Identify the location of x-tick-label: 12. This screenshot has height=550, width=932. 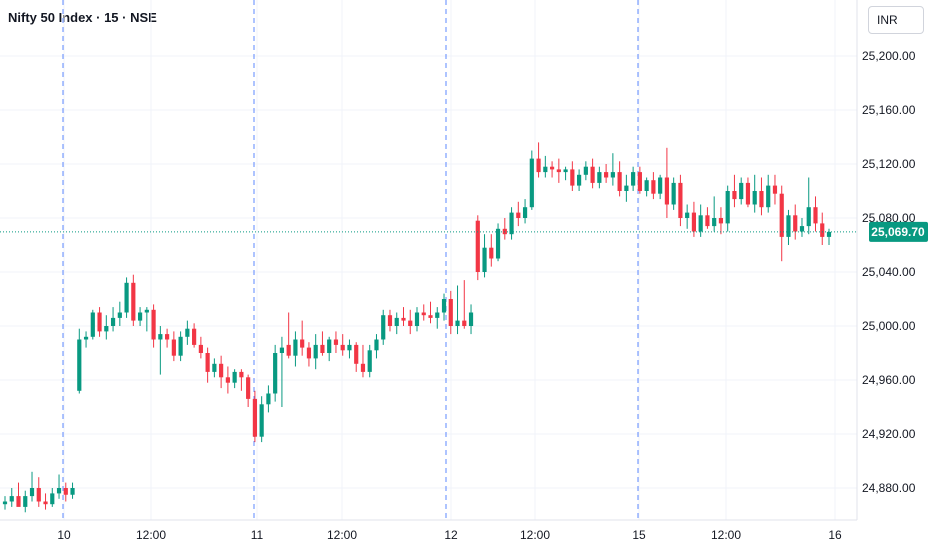
(451, 535).